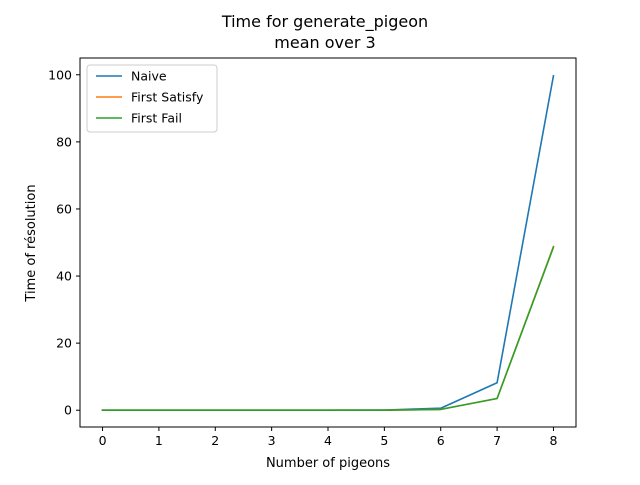 The height and width of the screenshot is (485, 640). What do you see at coordinates (384, 440) in the screenshot?
I see `x-tick-label: 5` at bounding box center [384, 440].